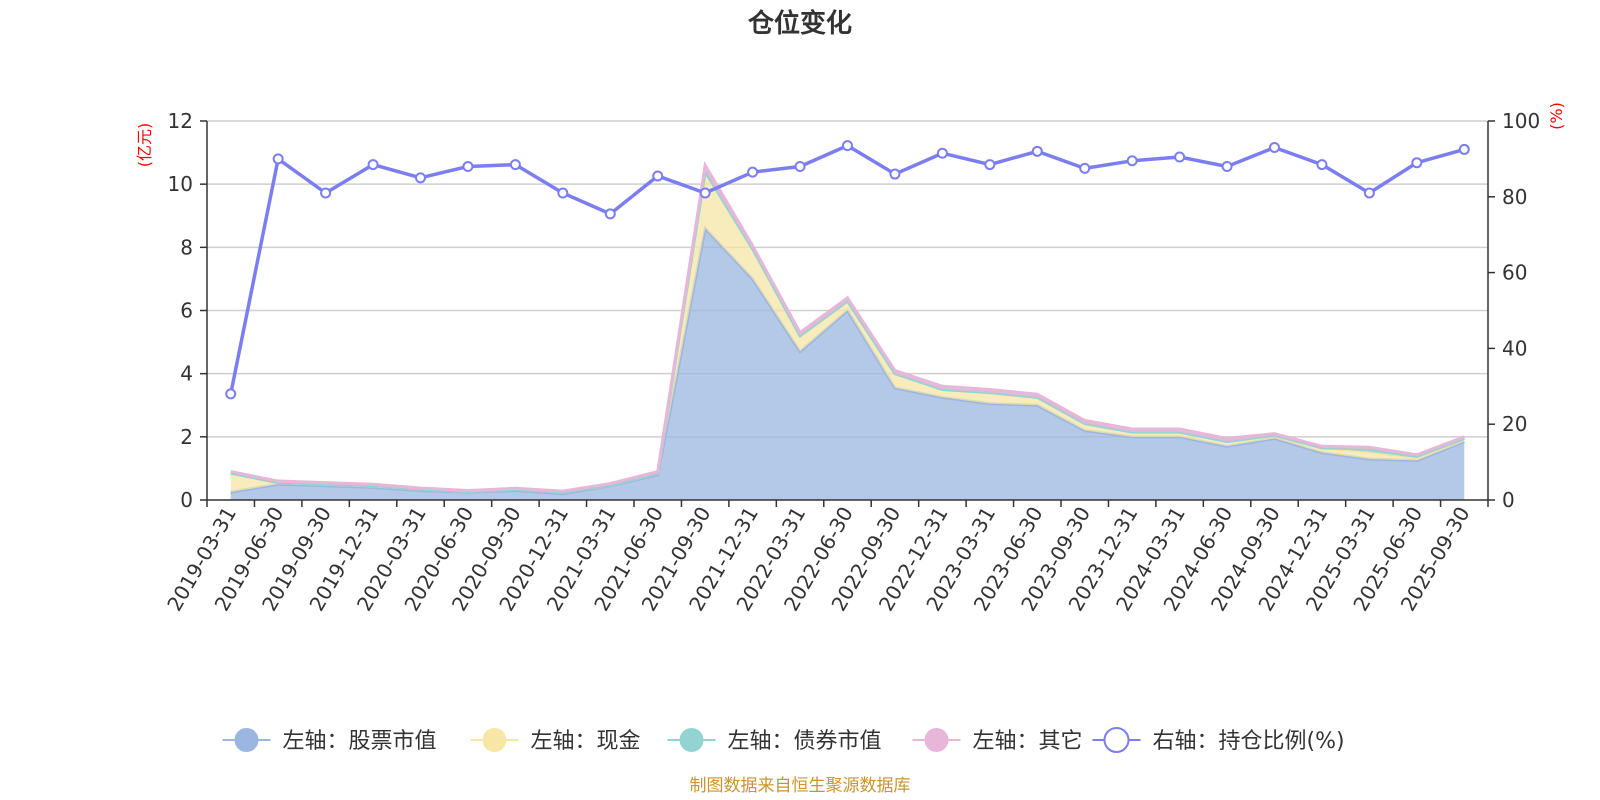 Image resolution: width=1600 pixels, height=800 pixels. What do you see at coordinates (1028, 741) in the screenshot?
I see `legend-label: 左轴：其它` at bounding box center [1028, 741].